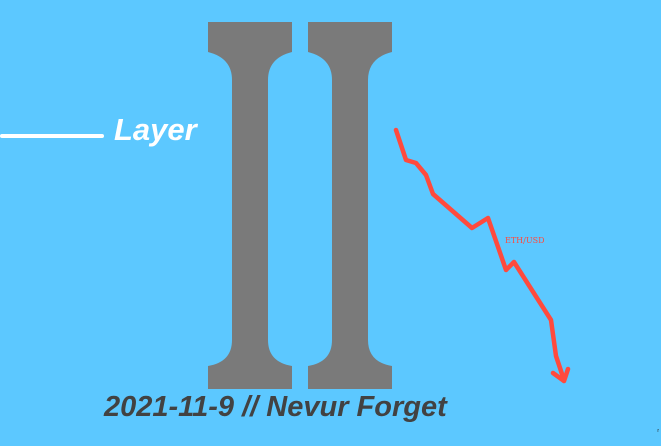 The image size is (661, 446). What do you see at coordinates (560, 375) in the screenshot?
I see `price-line-arrowhead` at bounding box center [560, 375].